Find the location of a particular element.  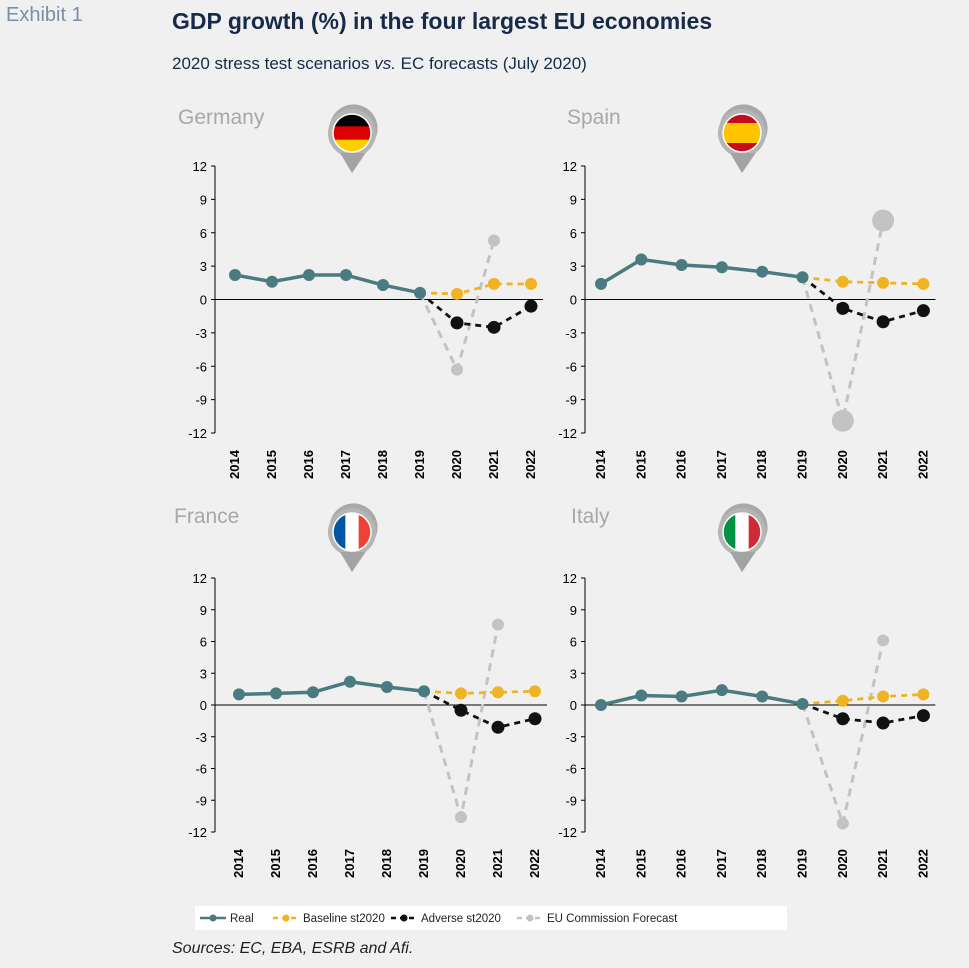

exhibit-label: Exhibit 1 is located at coordinates (44, 15).